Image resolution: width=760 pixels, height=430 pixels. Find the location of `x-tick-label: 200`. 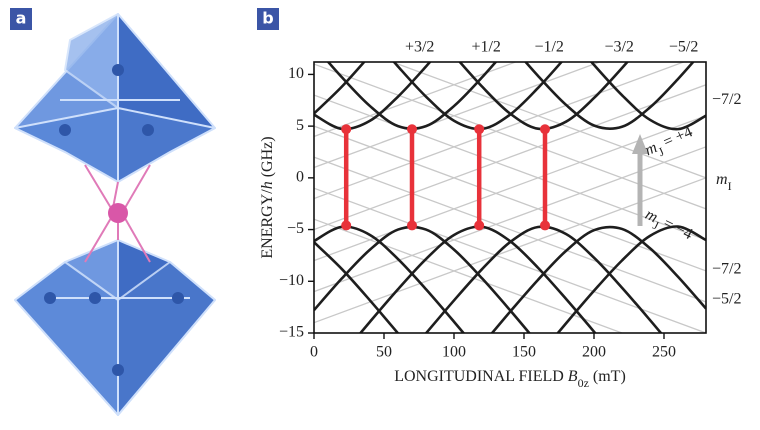

x-tick-label: 200 is located at coordinates (594, 352).